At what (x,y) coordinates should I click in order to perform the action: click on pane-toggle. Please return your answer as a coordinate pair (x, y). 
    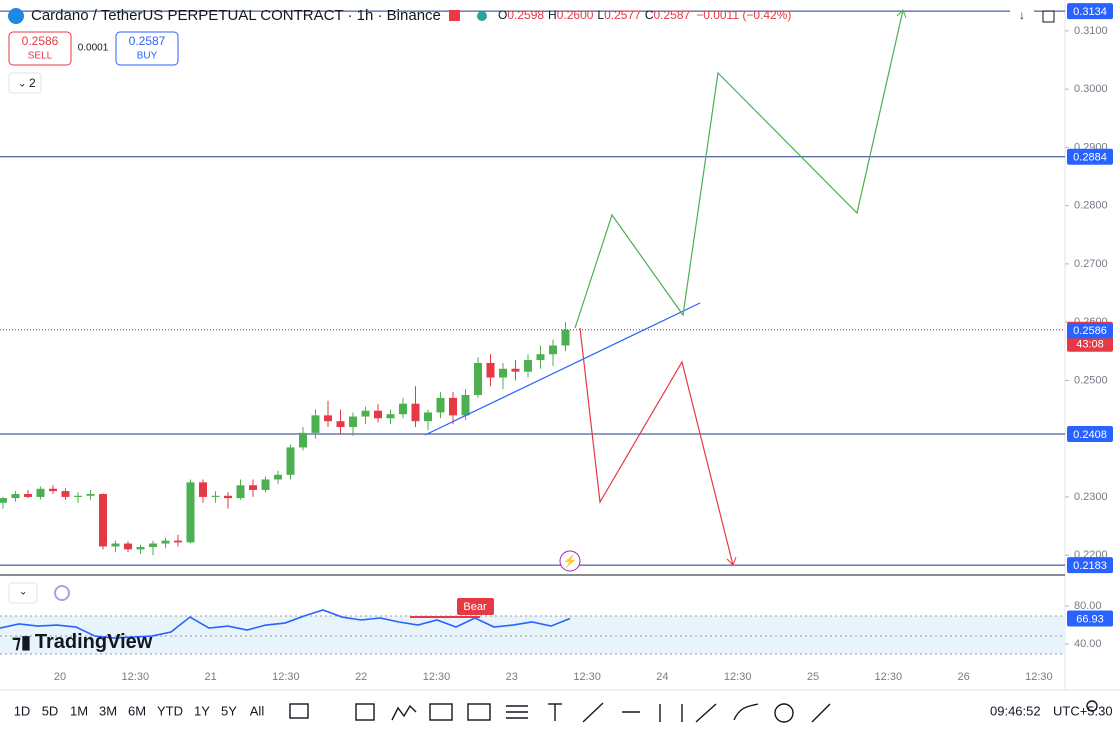
    Looking at the image, I should click on (23, 593).